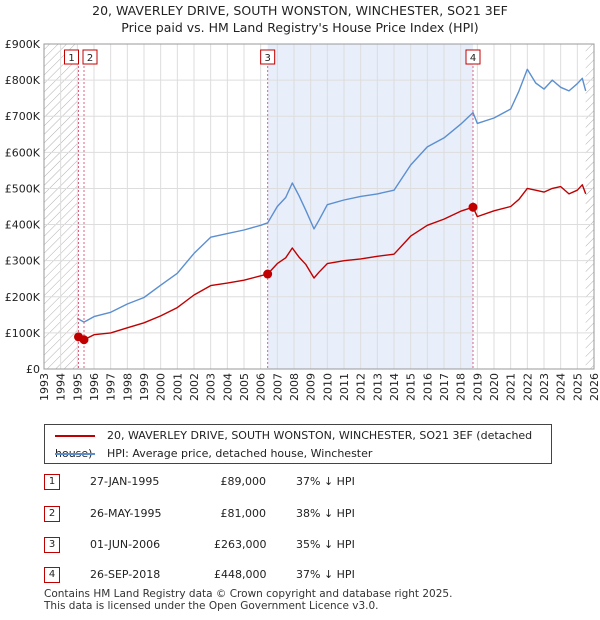 This screenshot has height=620, width=600. I want to click on y-tick-label: £400K, so click(23, 225).